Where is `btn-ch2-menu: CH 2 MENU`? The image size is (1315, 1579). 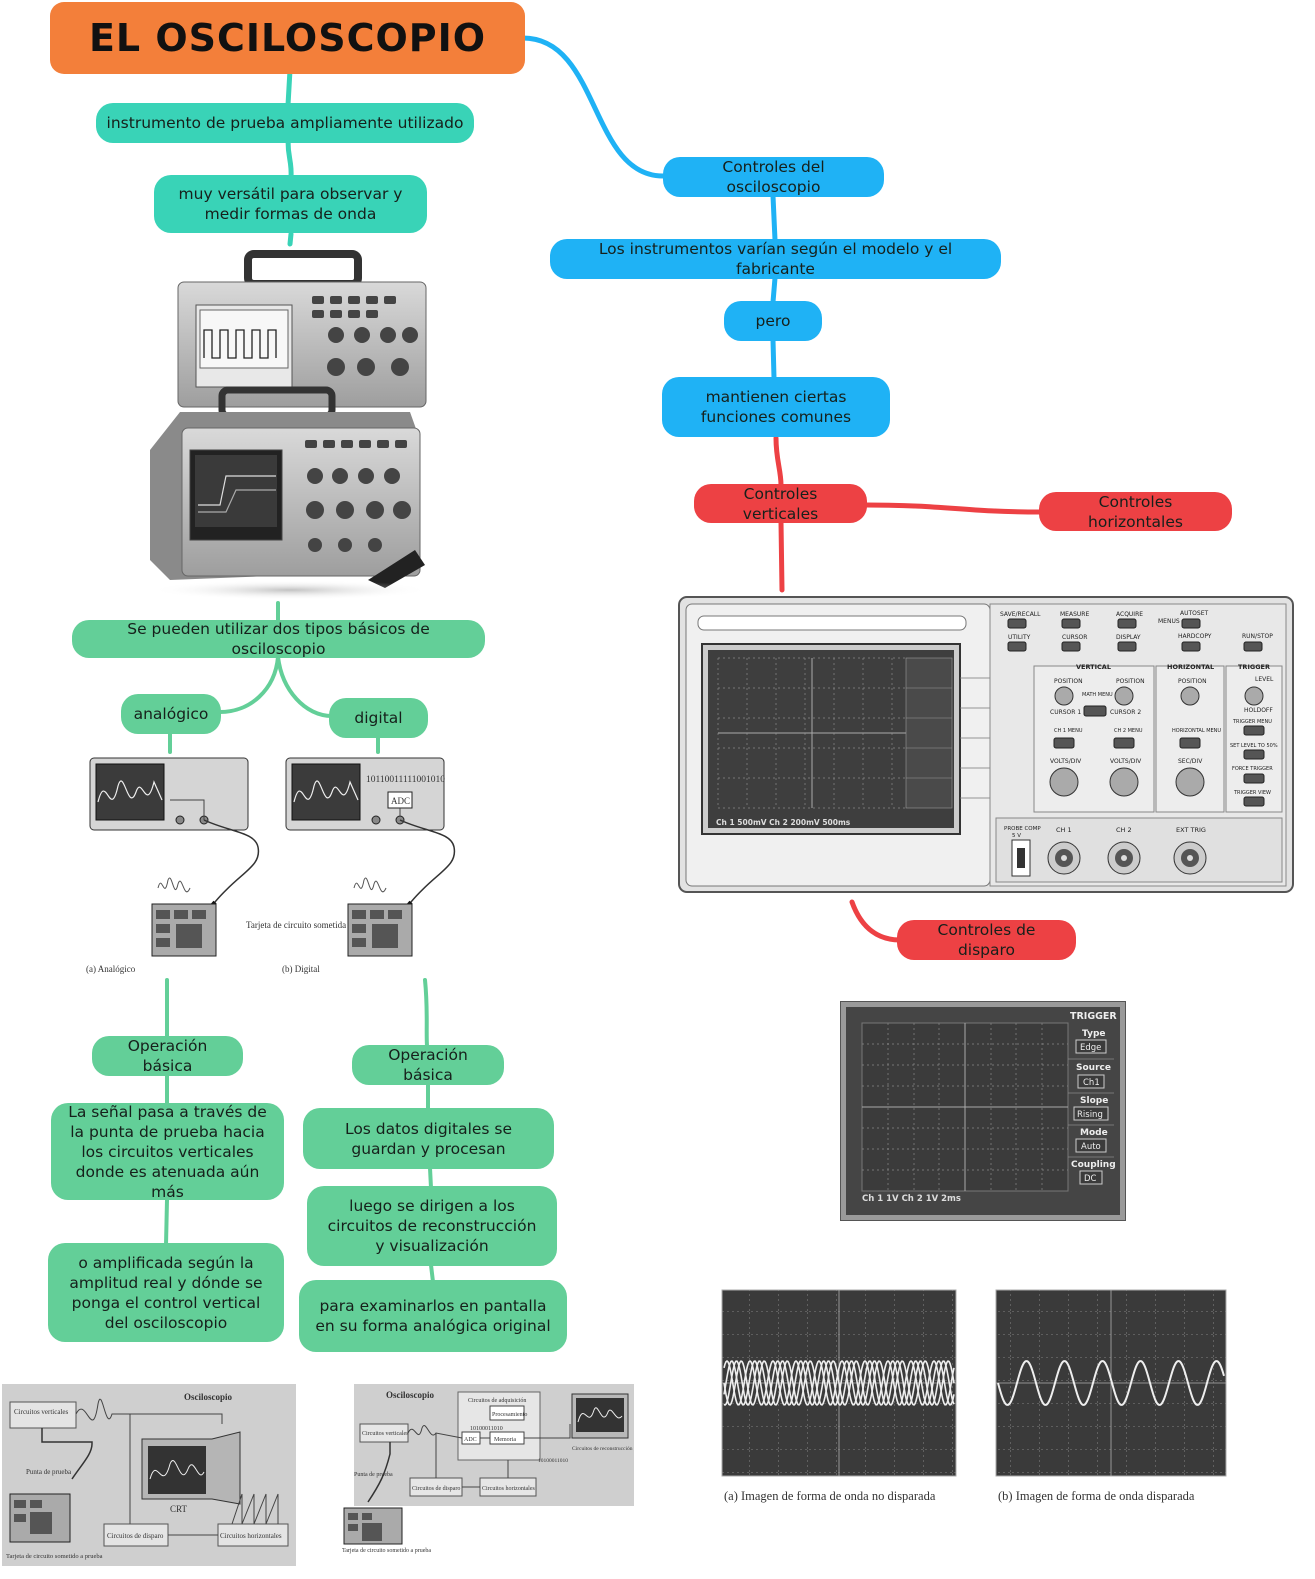 btn-ch2-menu: CH 2 MENU is located at coordinates (1128, 731).